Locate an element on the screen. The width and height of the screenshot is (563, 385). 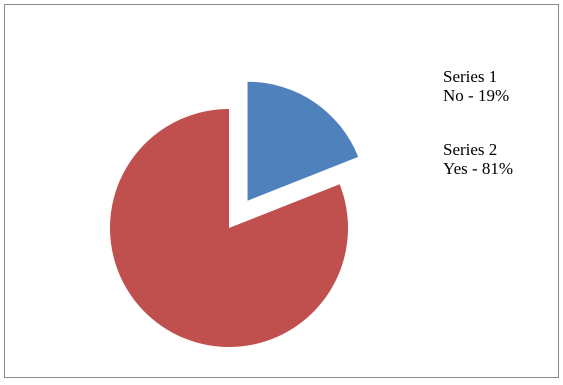
data-label-yes: Series 2 Yes - 81% is located at coordinates (478, 159).